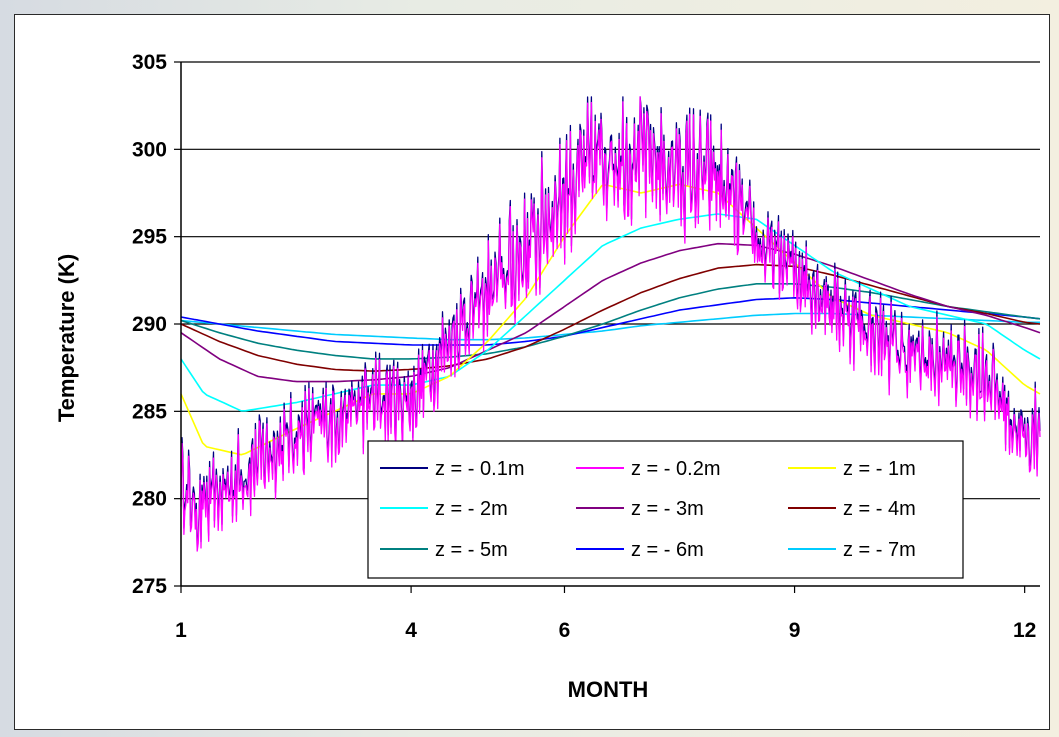 The image size is (1059, 737). I want to click on series-line-z-4m, so click(610, 317).